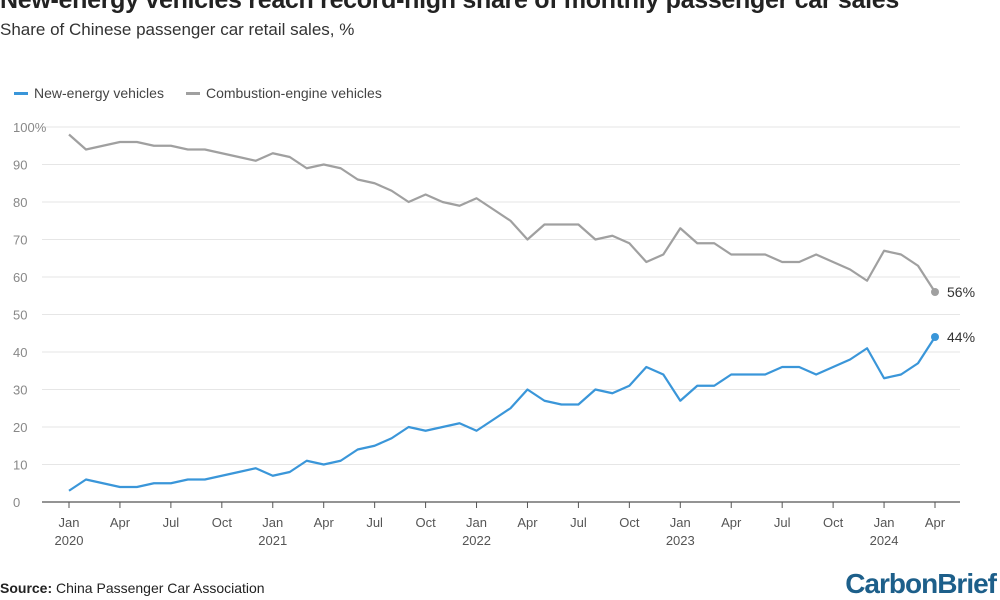 This screenshot has height=600, width=1000. Describe the element at coordinates (272, 540) in the screenshot. I see `x-tick-year: 2021` at that location.